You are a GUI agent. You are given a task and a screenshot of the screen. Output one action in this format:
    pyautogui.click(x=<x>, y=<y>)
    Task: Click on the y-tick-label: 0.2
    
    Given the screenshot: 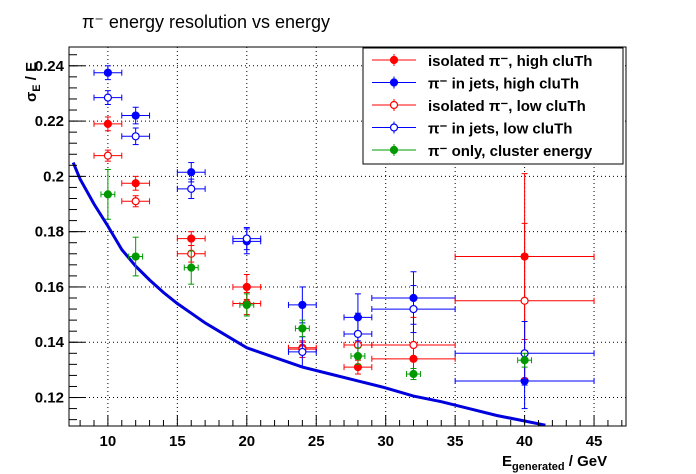 What is the action you would take?
    pyautogui.click(x=53, y=176)
    